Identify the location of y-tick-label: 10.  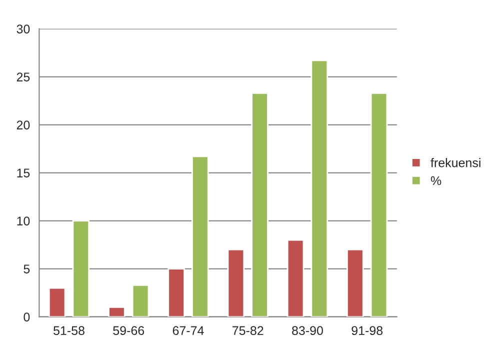
(23, 221).